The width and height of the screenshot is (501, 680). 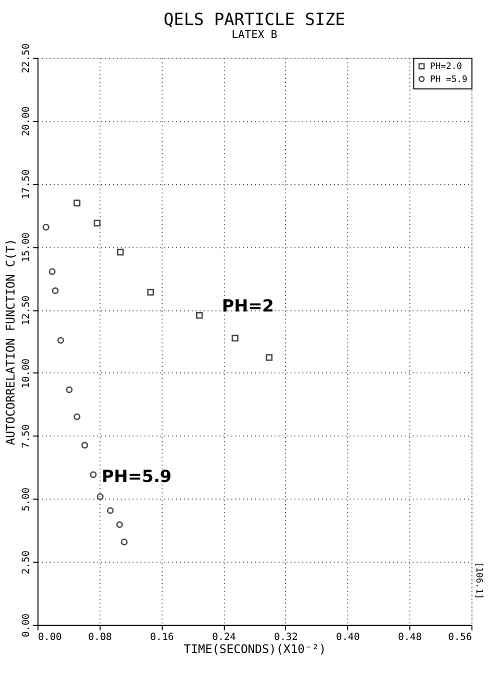 I want to click on text: [106.1], so click(x=478, y=581).